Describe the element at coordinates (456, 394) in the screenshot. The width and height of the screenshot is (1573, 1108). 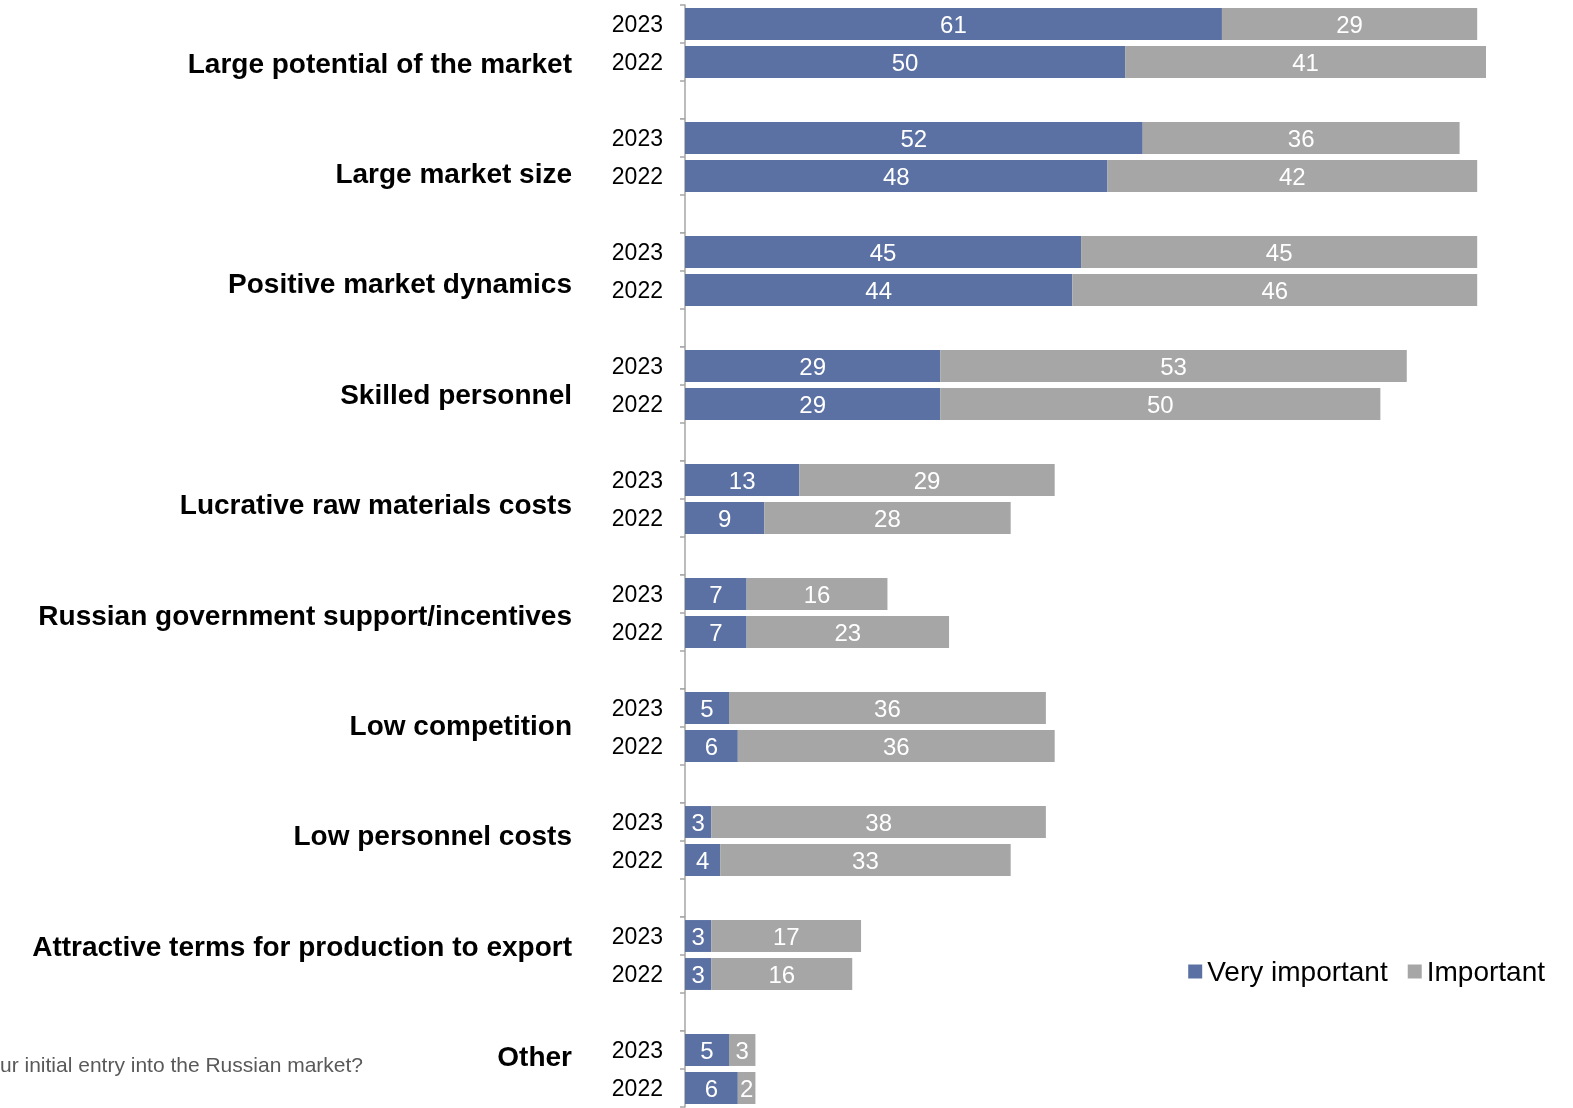
I see `text: Skilled personnel` at that location.